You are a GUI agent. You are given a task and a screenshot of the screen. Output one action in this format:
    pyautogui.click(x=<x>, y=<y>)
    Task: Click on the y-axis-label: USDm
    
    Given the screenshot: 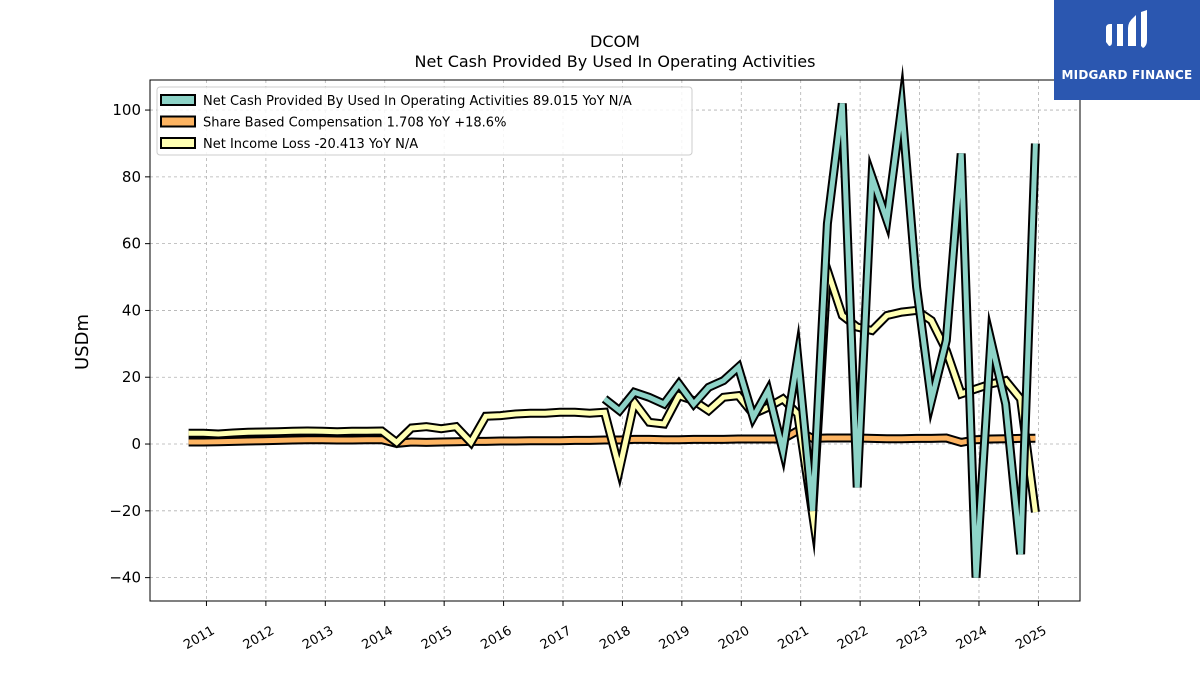 What is the action you would take?
    pyautogui.click(x=82, y=342)
    